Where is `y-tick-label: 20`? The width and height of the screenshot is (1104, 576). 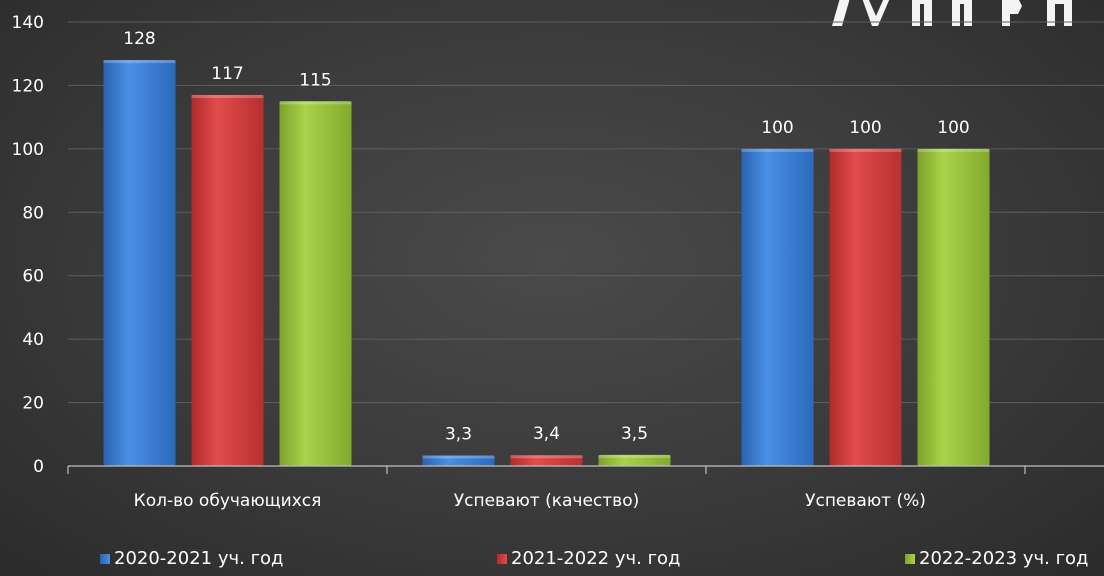
y-tick-label: 20 is located at coordinates (33, 404).